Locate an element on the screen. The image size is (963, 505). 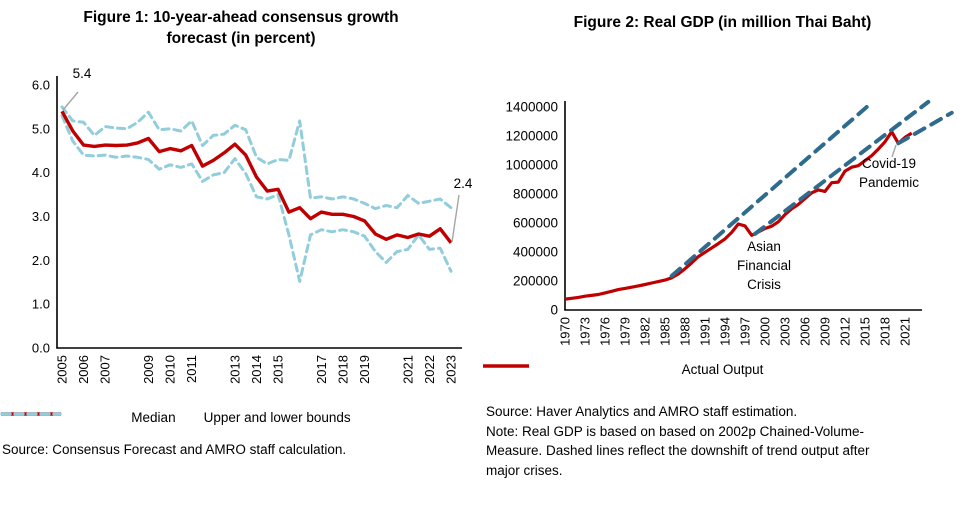
svg-text: 1973 is located at coordinates (585, 331).